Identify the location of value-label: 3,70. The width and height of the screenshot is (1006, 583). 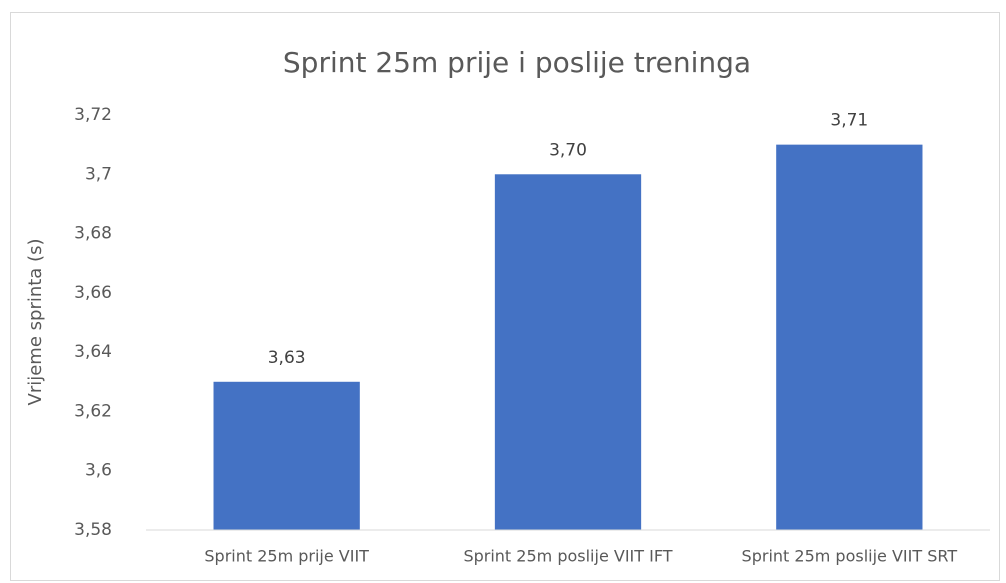
(568, 150).